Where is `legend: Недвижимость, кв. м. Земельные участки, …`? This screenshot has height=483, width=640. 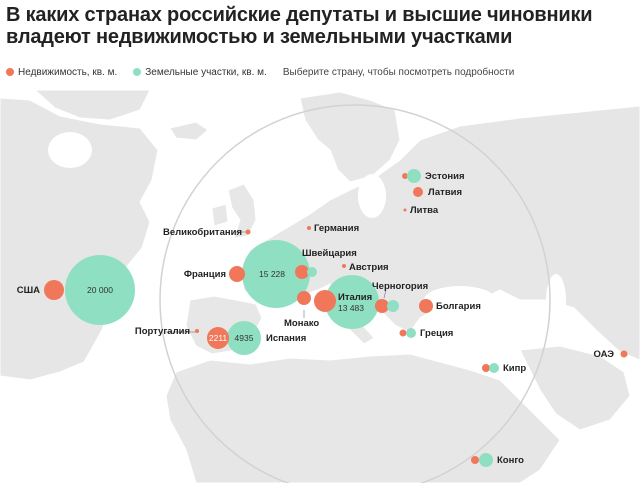
legend: Недвижимость, кв. м. Земельные участки, … is located at coordinates (260, 72).